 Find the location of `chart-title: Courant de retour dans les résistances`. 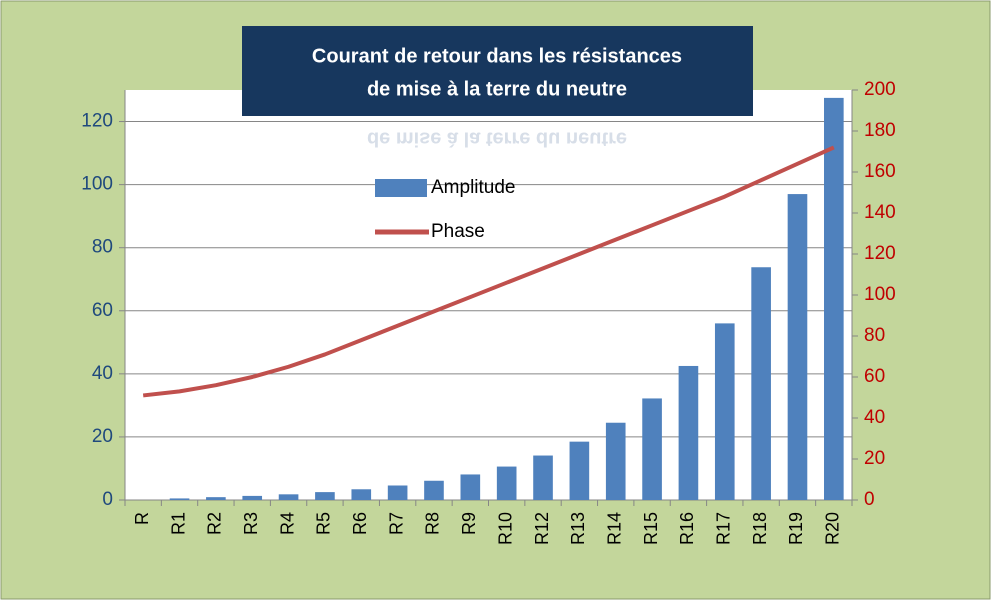

chart-title: Courant de retour dans les résistances is located at coordinates (497, 56).